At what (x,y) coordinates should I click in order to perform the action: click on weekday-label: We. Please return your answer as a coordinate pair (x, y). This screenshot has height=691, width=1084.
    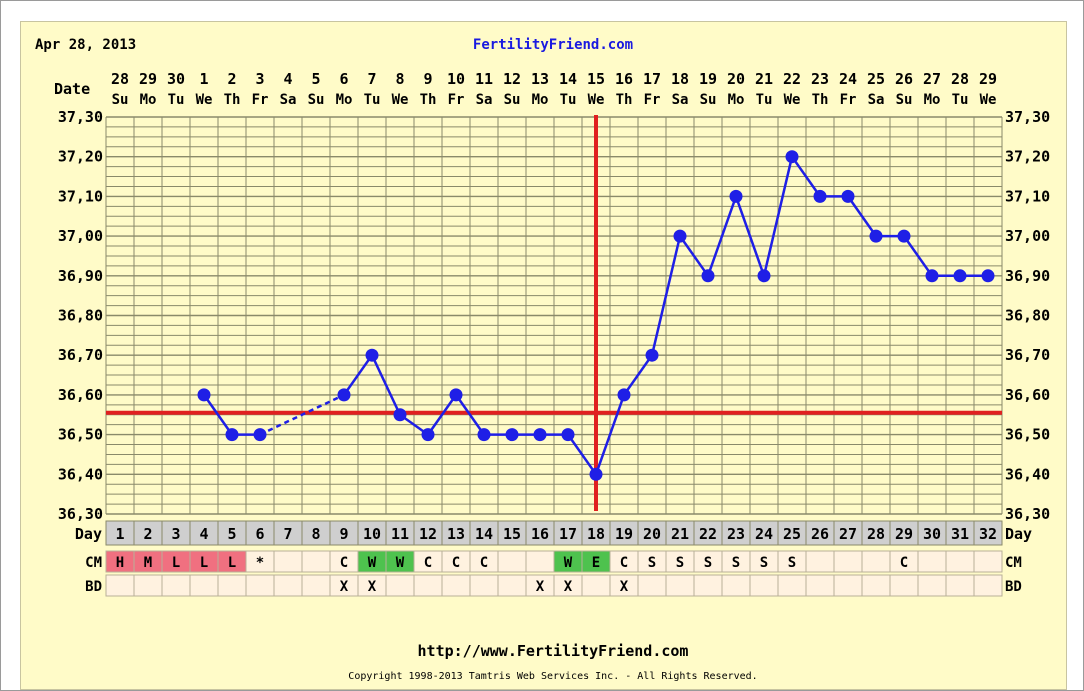
    Looking at the image, I should click on (988, 100).